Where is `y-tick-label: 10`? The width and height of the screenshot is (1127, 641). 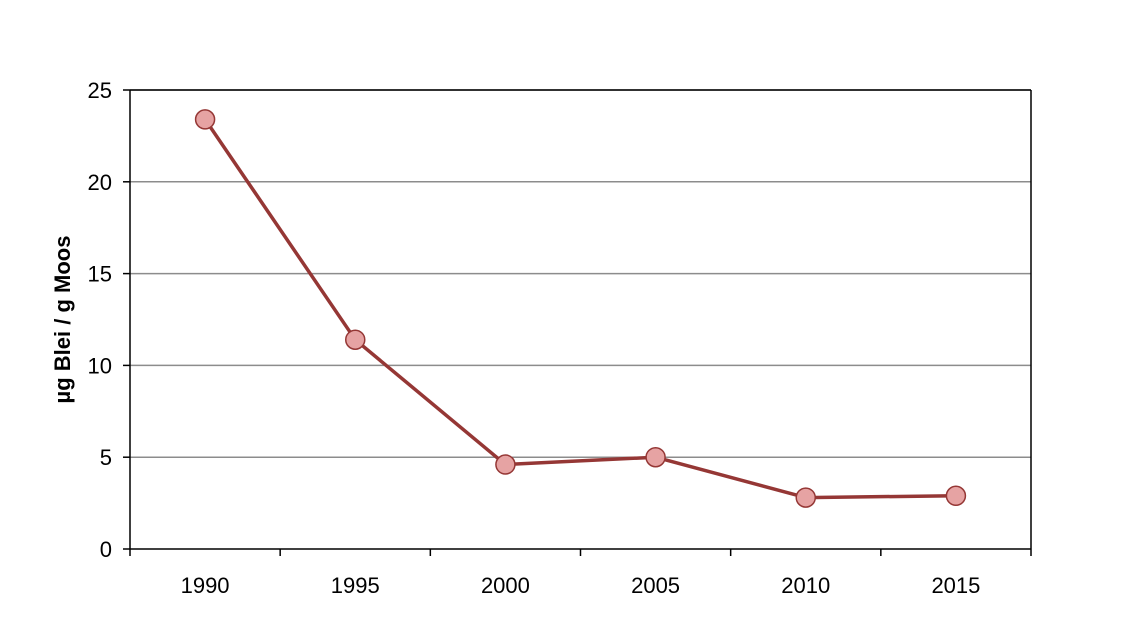 y-tick-label: 10 is located at coordinates (100, 365).